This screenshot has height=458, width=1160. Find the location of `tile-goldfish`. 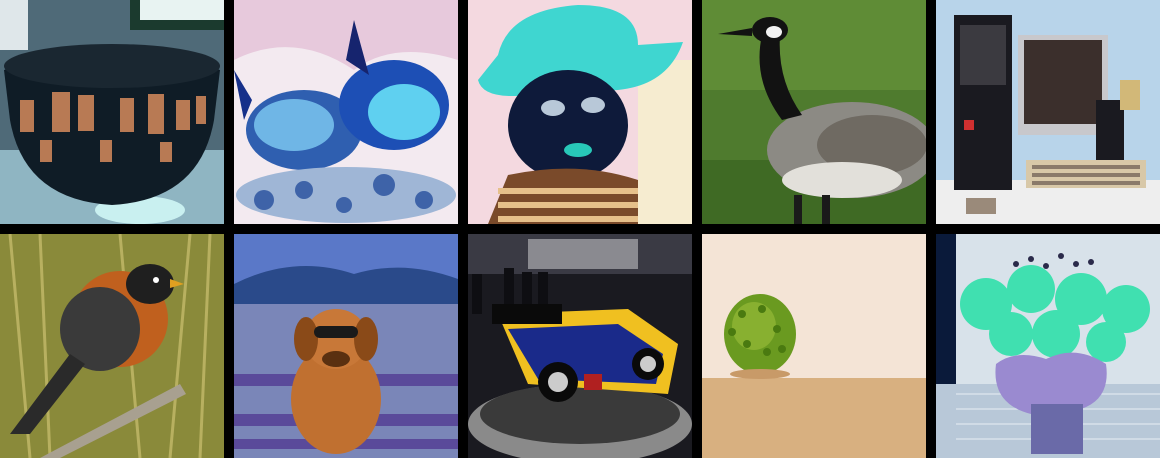

tile-goldfish is located at coordinates (346, 112).